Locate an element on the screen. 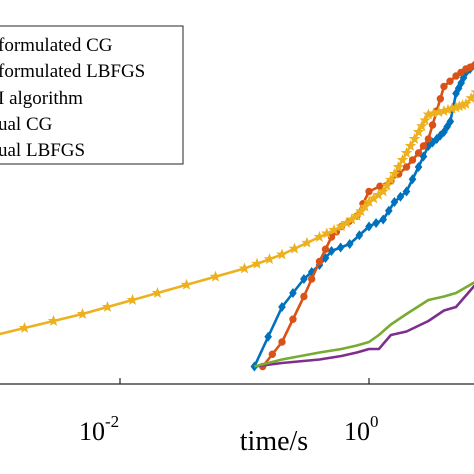 The image size is (474, 474). series-4-line is located at coordinates (364, 324).